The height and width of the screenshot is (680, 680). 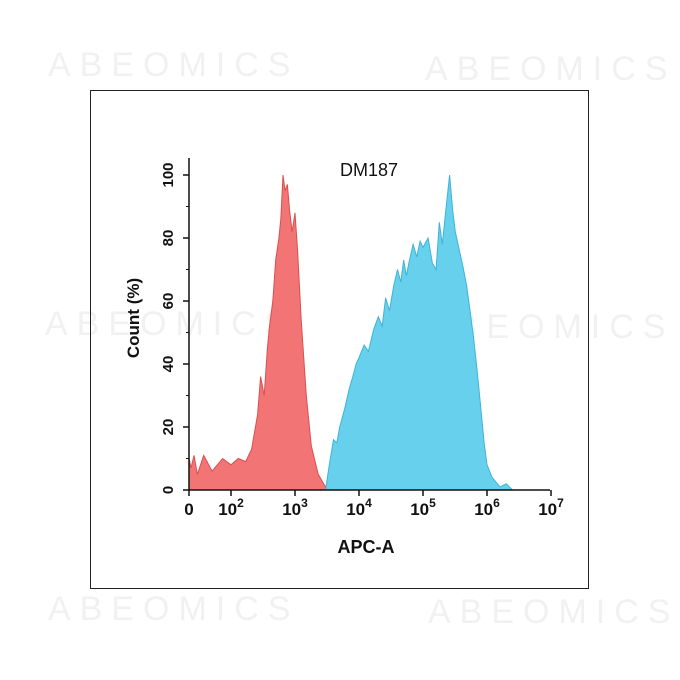 What do you see at coordinates (171, 324) in the screenshot?
I see `watermark-middle-left: ABEOMICS` at bounding box center [171, 324].